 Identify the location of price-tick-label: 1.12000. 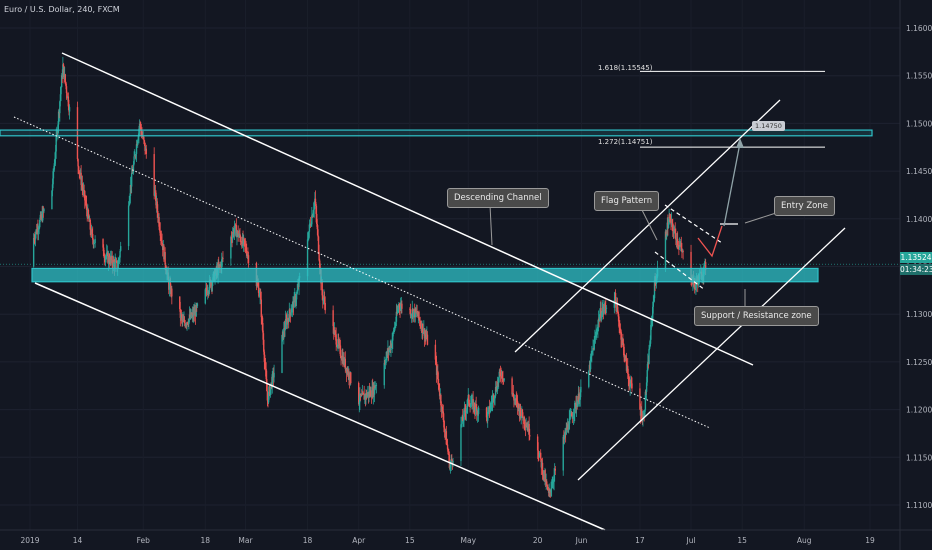
(919, 410).